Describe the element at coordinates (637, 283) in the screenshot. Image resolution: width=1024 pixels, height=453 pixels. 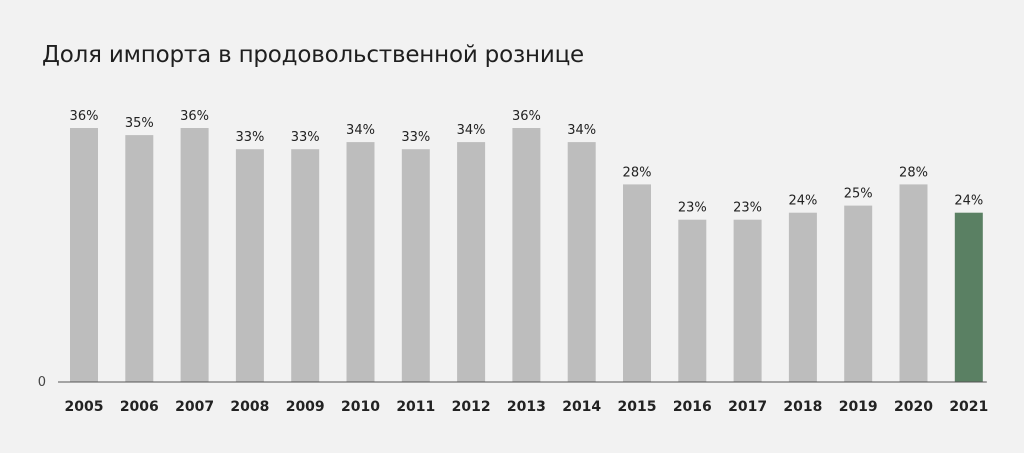
I see `bar-2015` at that location.